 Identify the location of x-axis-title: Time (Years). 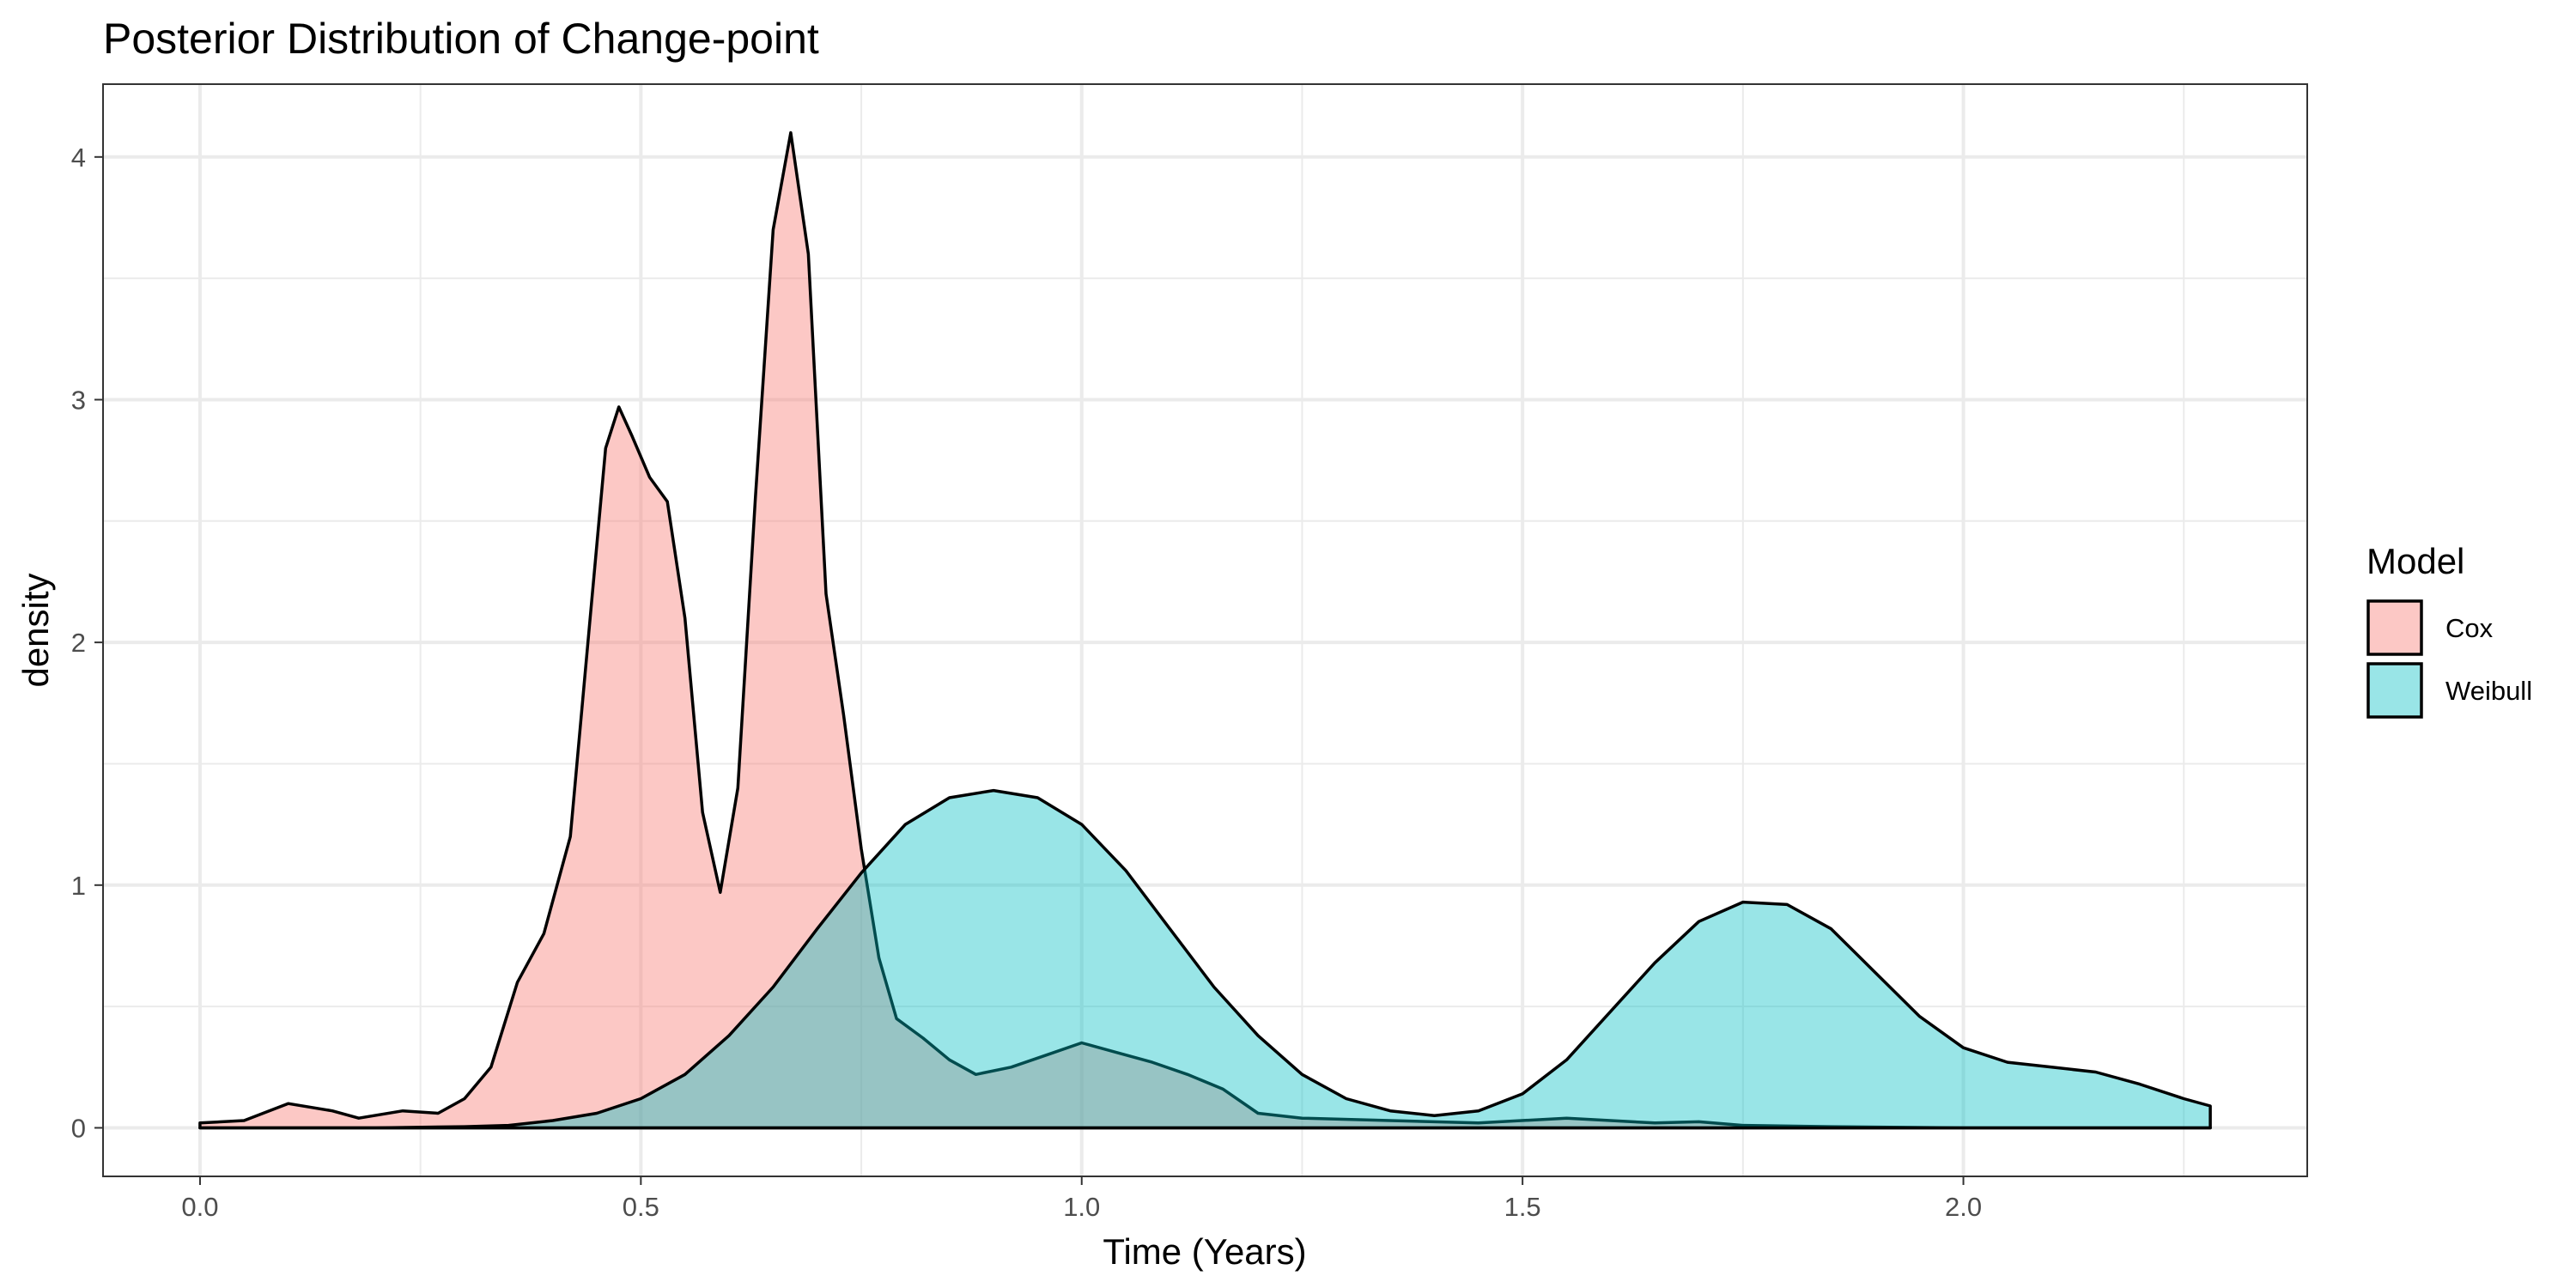
(1204, 1251).